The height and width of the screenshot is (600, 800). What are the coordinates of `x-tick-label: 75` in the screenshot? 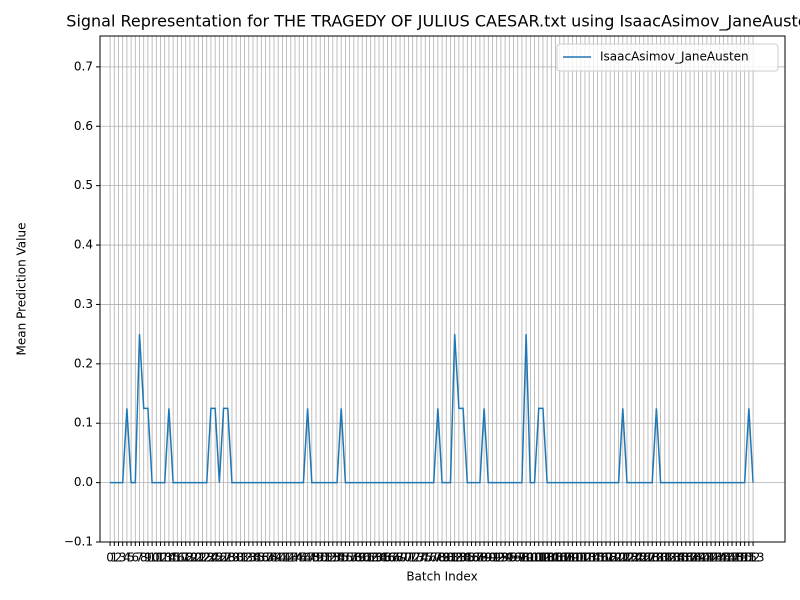 It's located at (425, 558).